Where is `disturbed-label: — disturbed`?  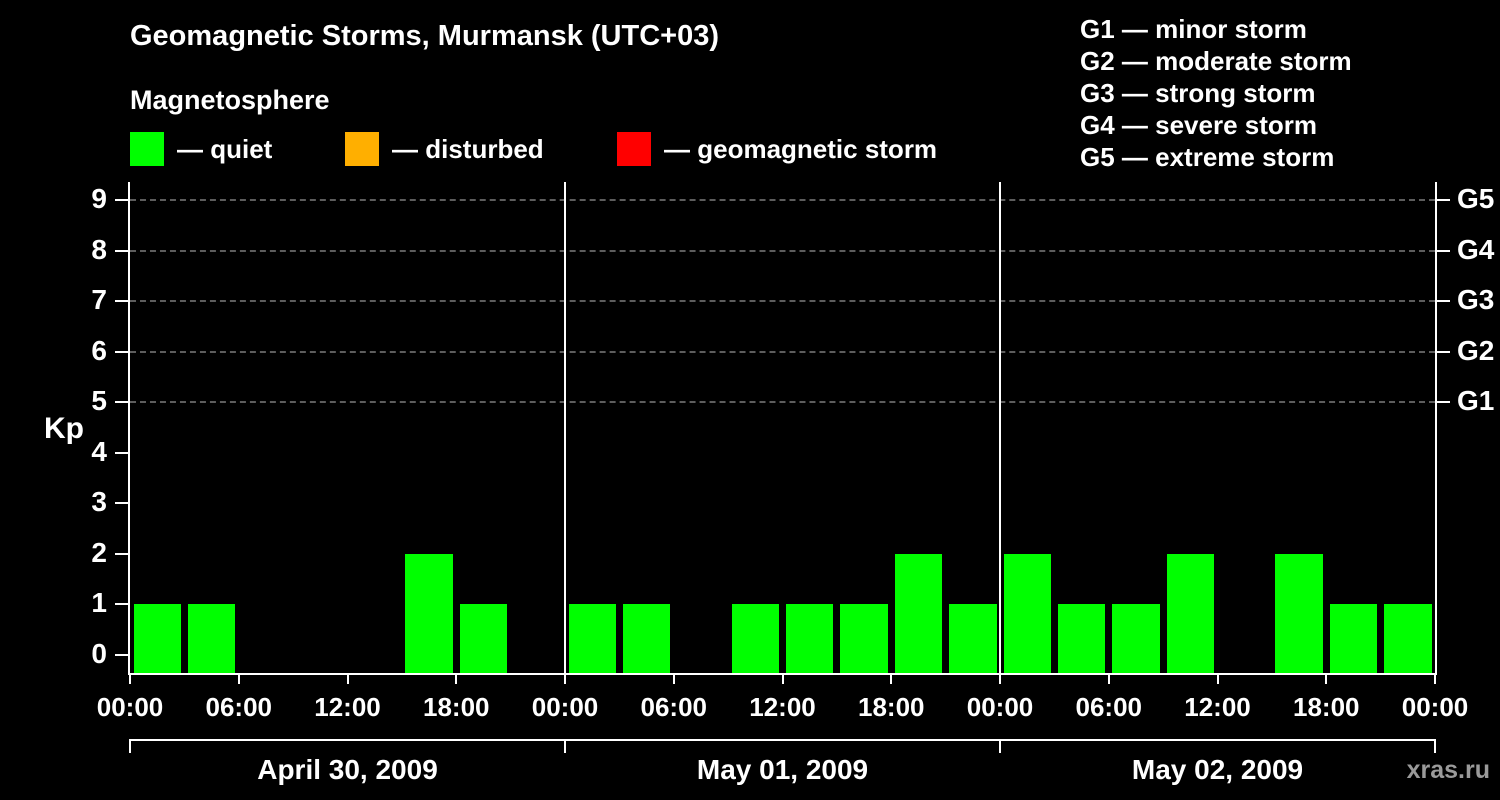
disturbed-label: — disturbed is located at coordinates (468, 148).